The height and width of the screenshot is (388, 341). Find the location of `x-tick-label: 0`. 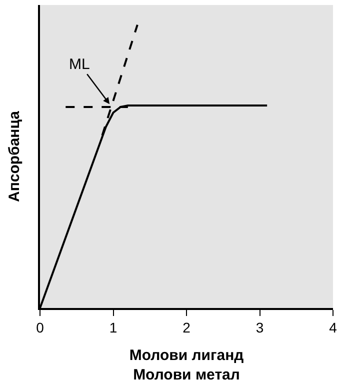

x-tick-label: 0 is located at coordinates (40, 328).